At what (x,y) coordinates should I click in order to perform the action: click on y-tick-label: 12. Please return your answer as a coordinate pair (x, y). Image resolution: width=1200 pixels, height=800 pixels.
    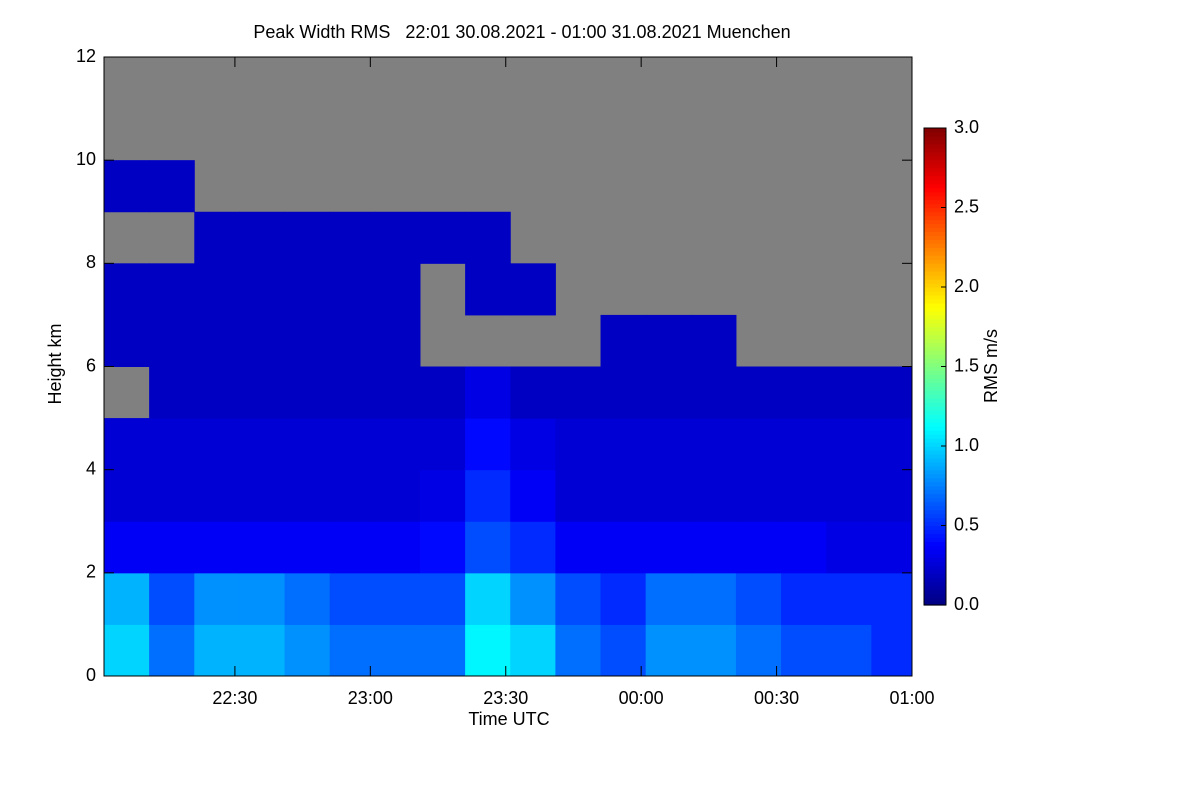
    Looking at the image, I should click on (86, 56).